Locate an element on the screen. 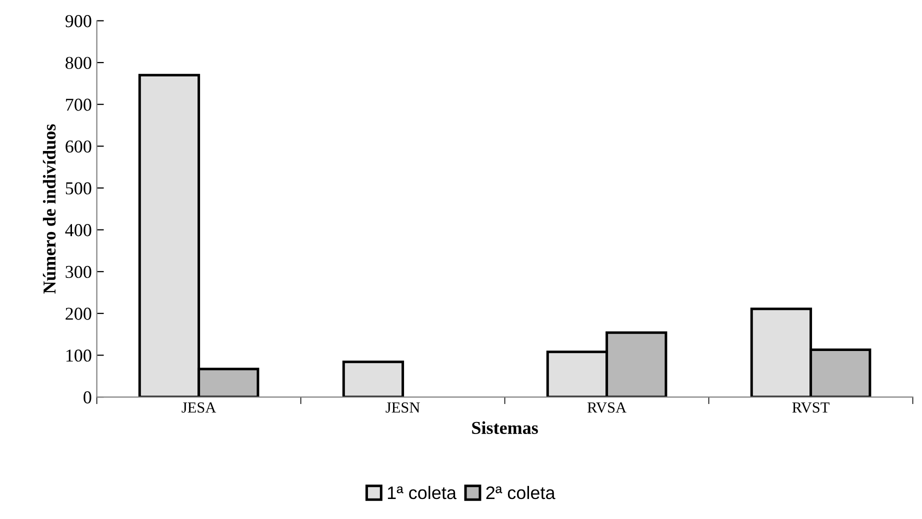 This screenshot has width=922, height=519. y-tick-label: 300 is located at coordinates (79, 272).